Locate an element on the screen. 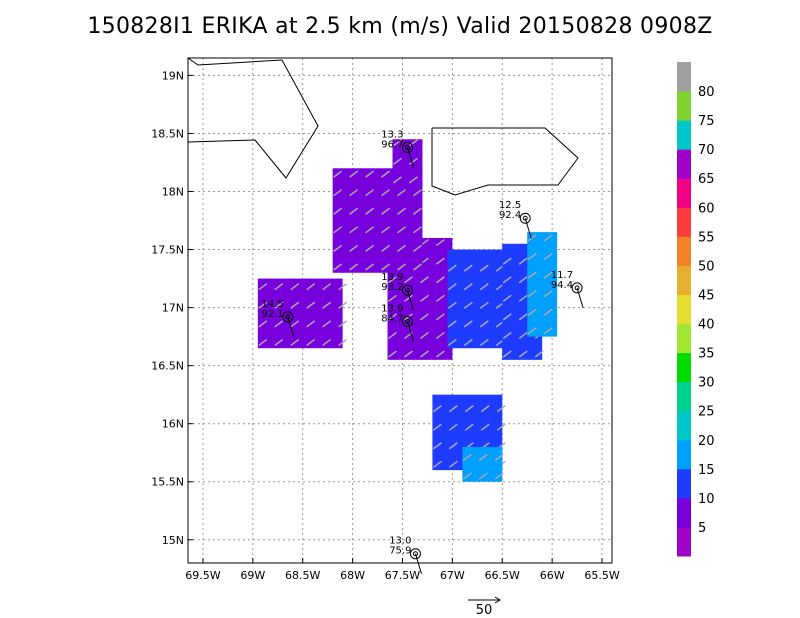  colorbar-label: 65 is located at coordinates (706, 179).